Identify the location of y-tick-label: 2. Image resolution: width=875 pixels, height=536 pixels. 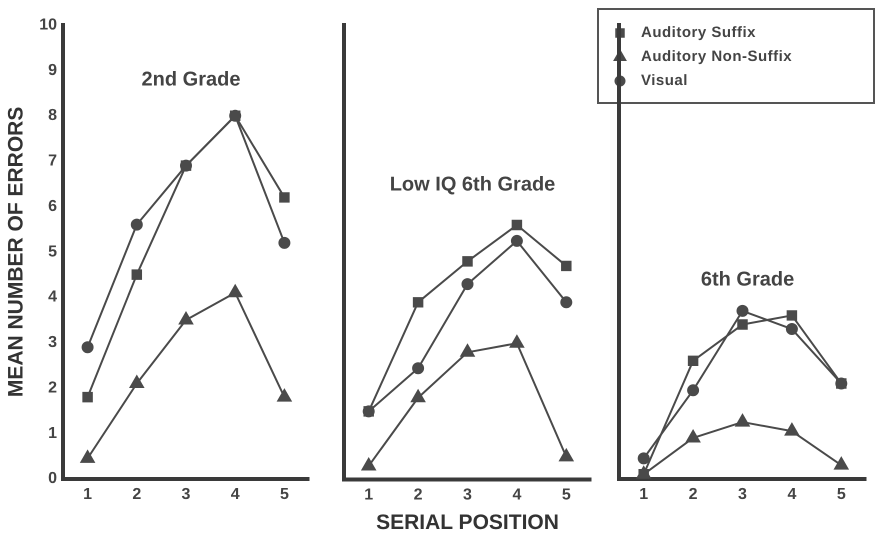
(53, 387).